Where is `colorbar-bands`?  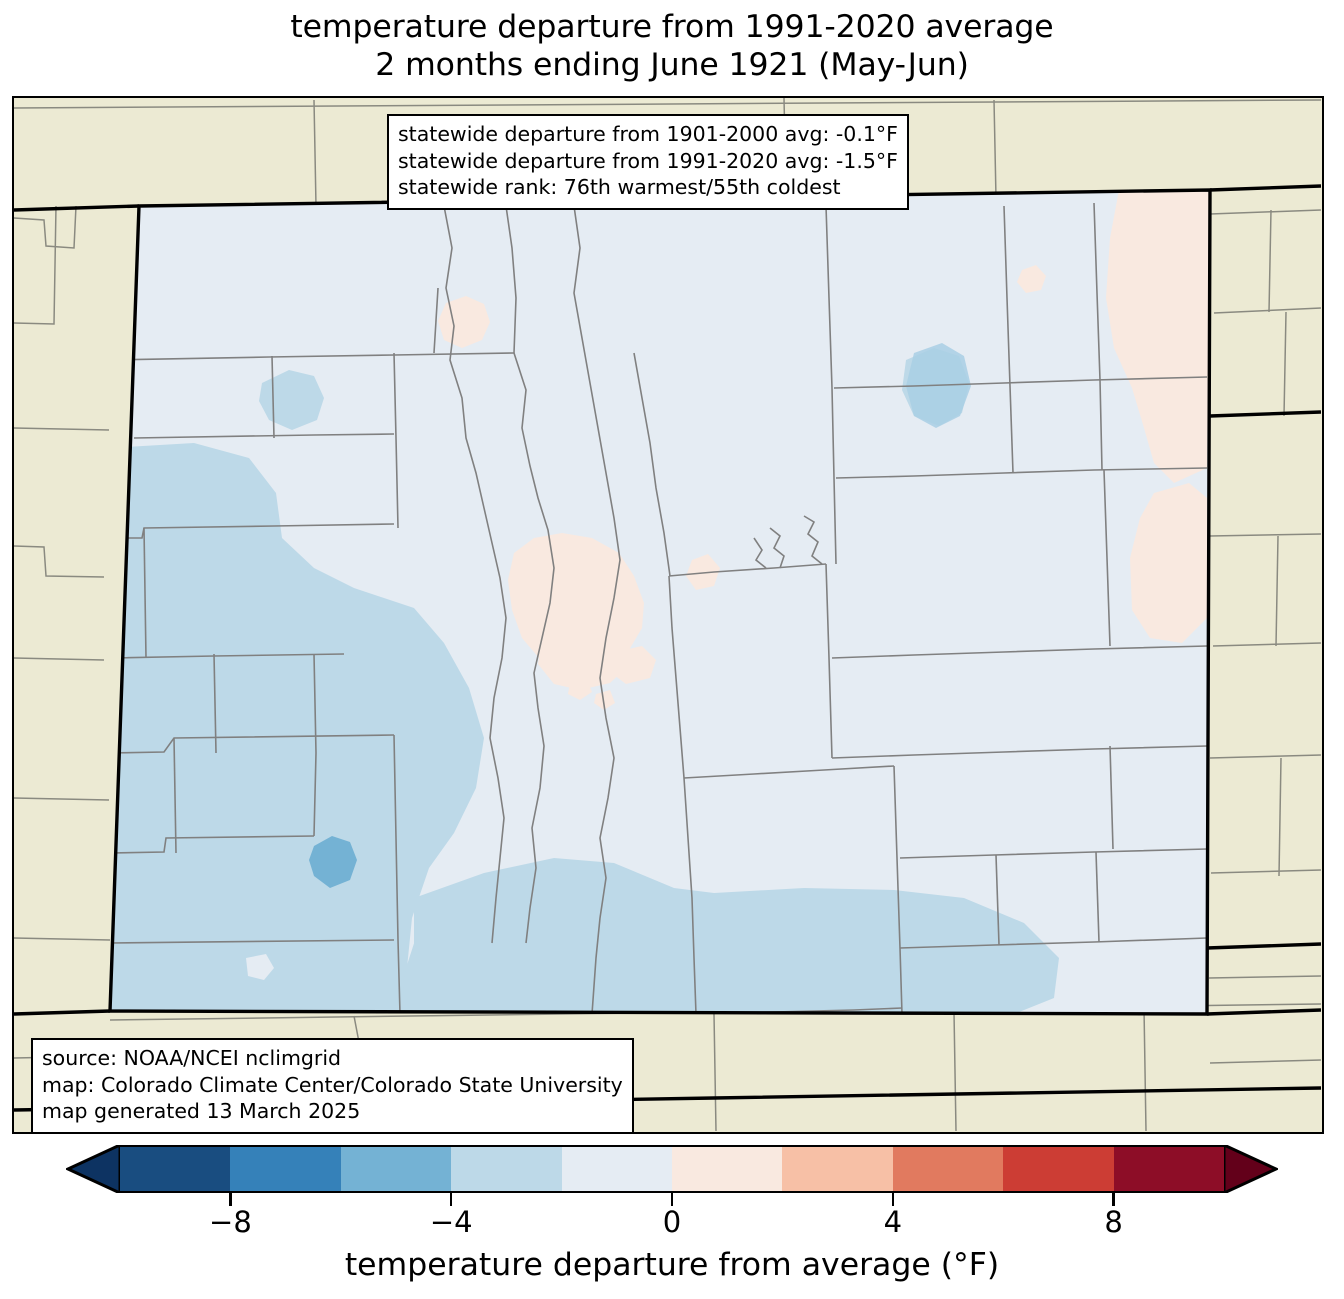
colorbar-bands is located at coordinates (672, 1169).